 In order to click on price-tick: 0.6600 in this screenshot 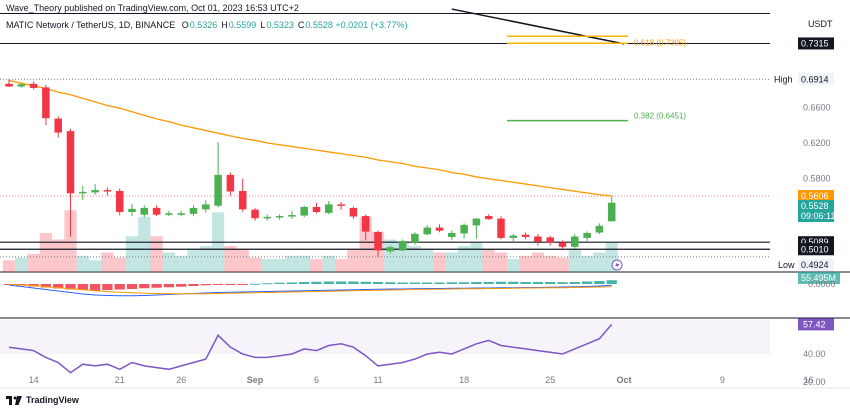, I will do `click(817, 107)`.